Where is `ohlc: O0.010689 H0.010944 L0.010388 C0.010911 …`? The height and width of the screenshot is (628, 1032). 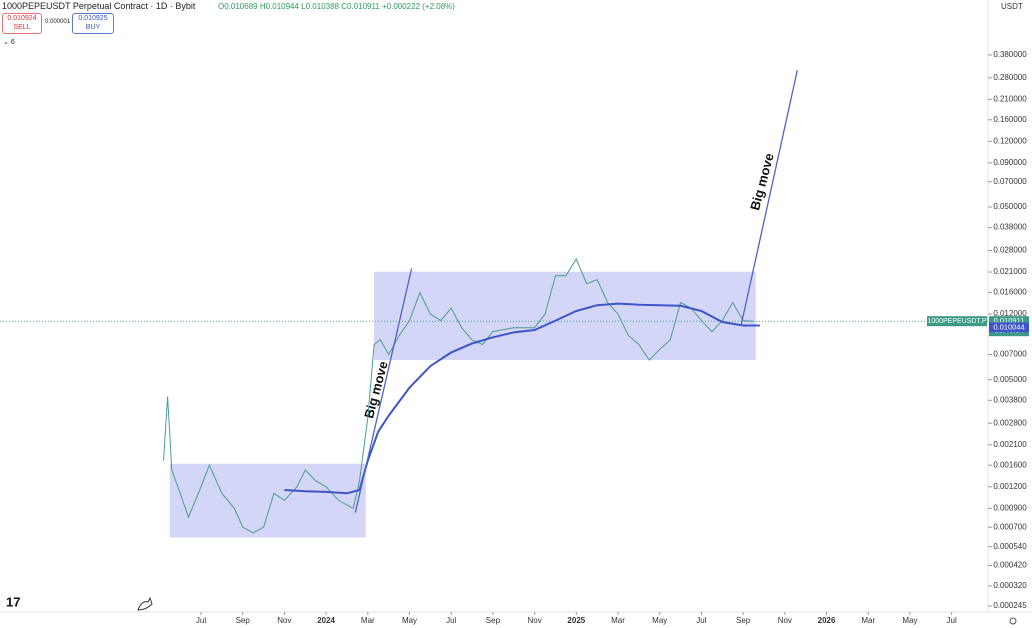
ohlc: O0.010689 H0.010944 L0.010388 C0.010911 … is located at coordinates (336, 6).